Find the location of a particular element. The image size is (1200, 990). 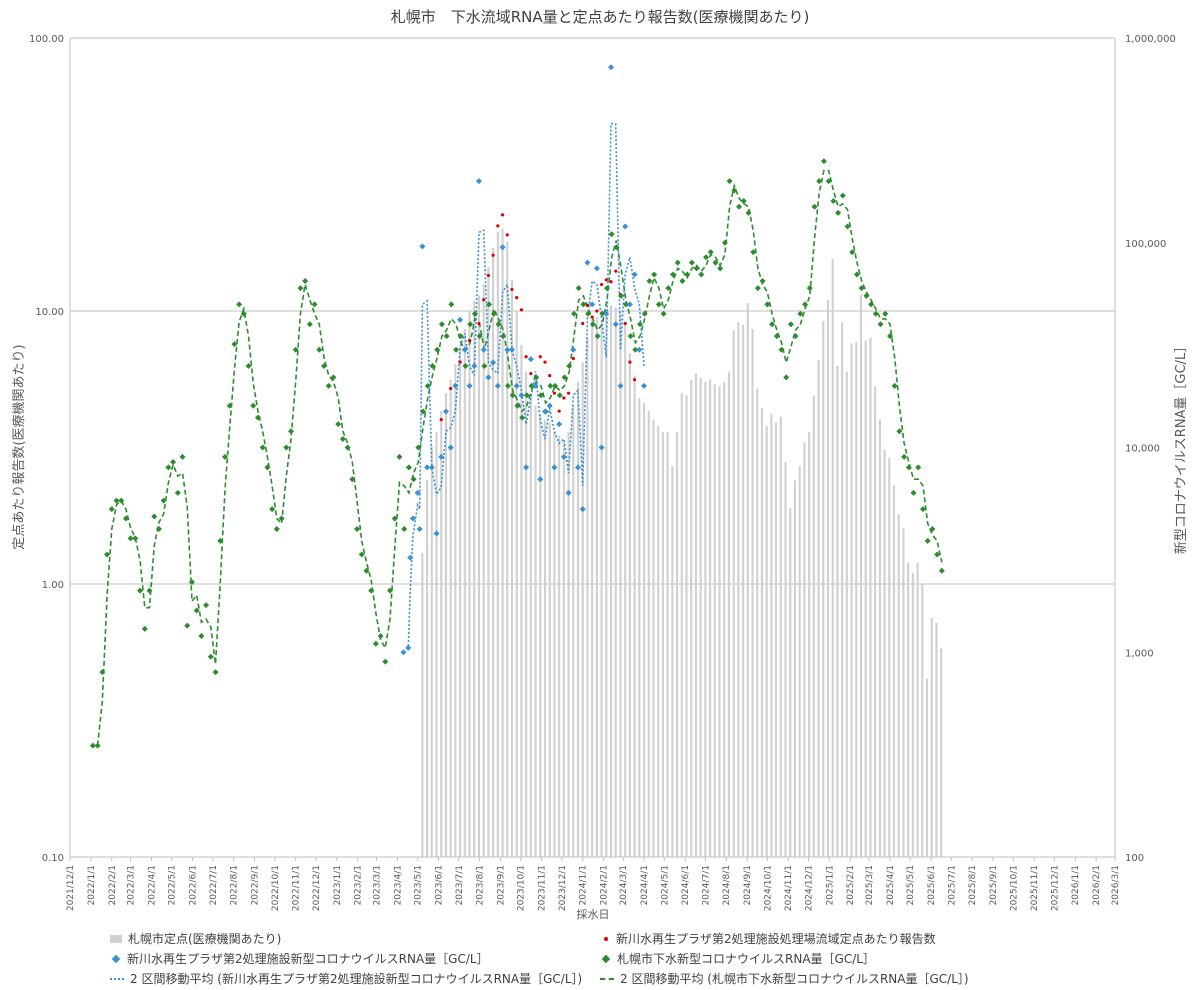

y-axis-label-right: 新型コロナウイルスRNA量［GC/L］ is located at coordinates (1181, 447).